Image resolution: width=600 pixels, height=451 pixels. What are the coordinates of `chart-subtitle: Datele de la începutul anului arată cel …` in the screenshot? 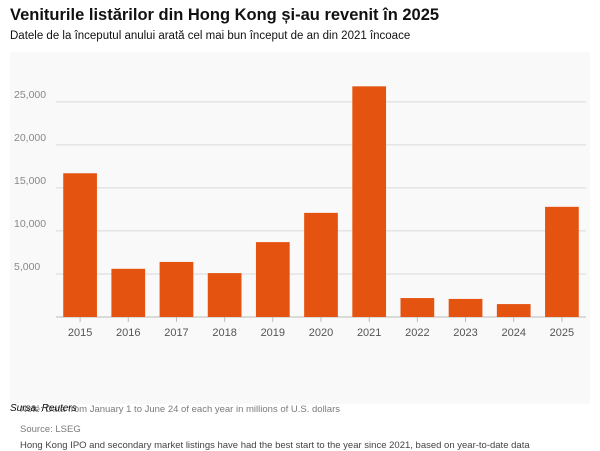 It's located at (210, 36).